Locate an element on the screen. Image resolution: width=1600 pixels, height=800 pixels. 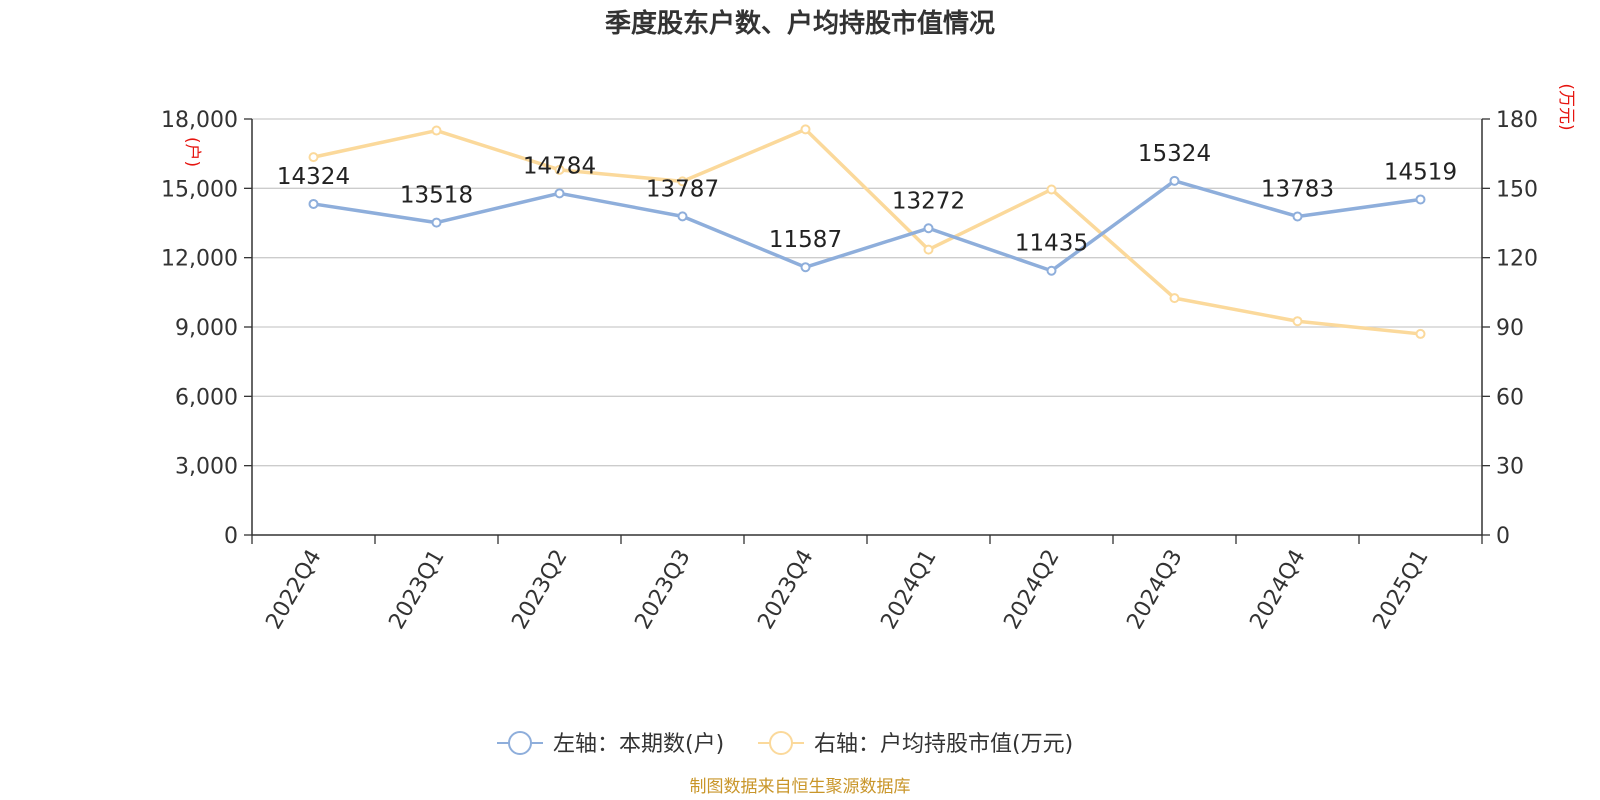
left-tick-label: 12,000 is located at coordinates (199, 259).